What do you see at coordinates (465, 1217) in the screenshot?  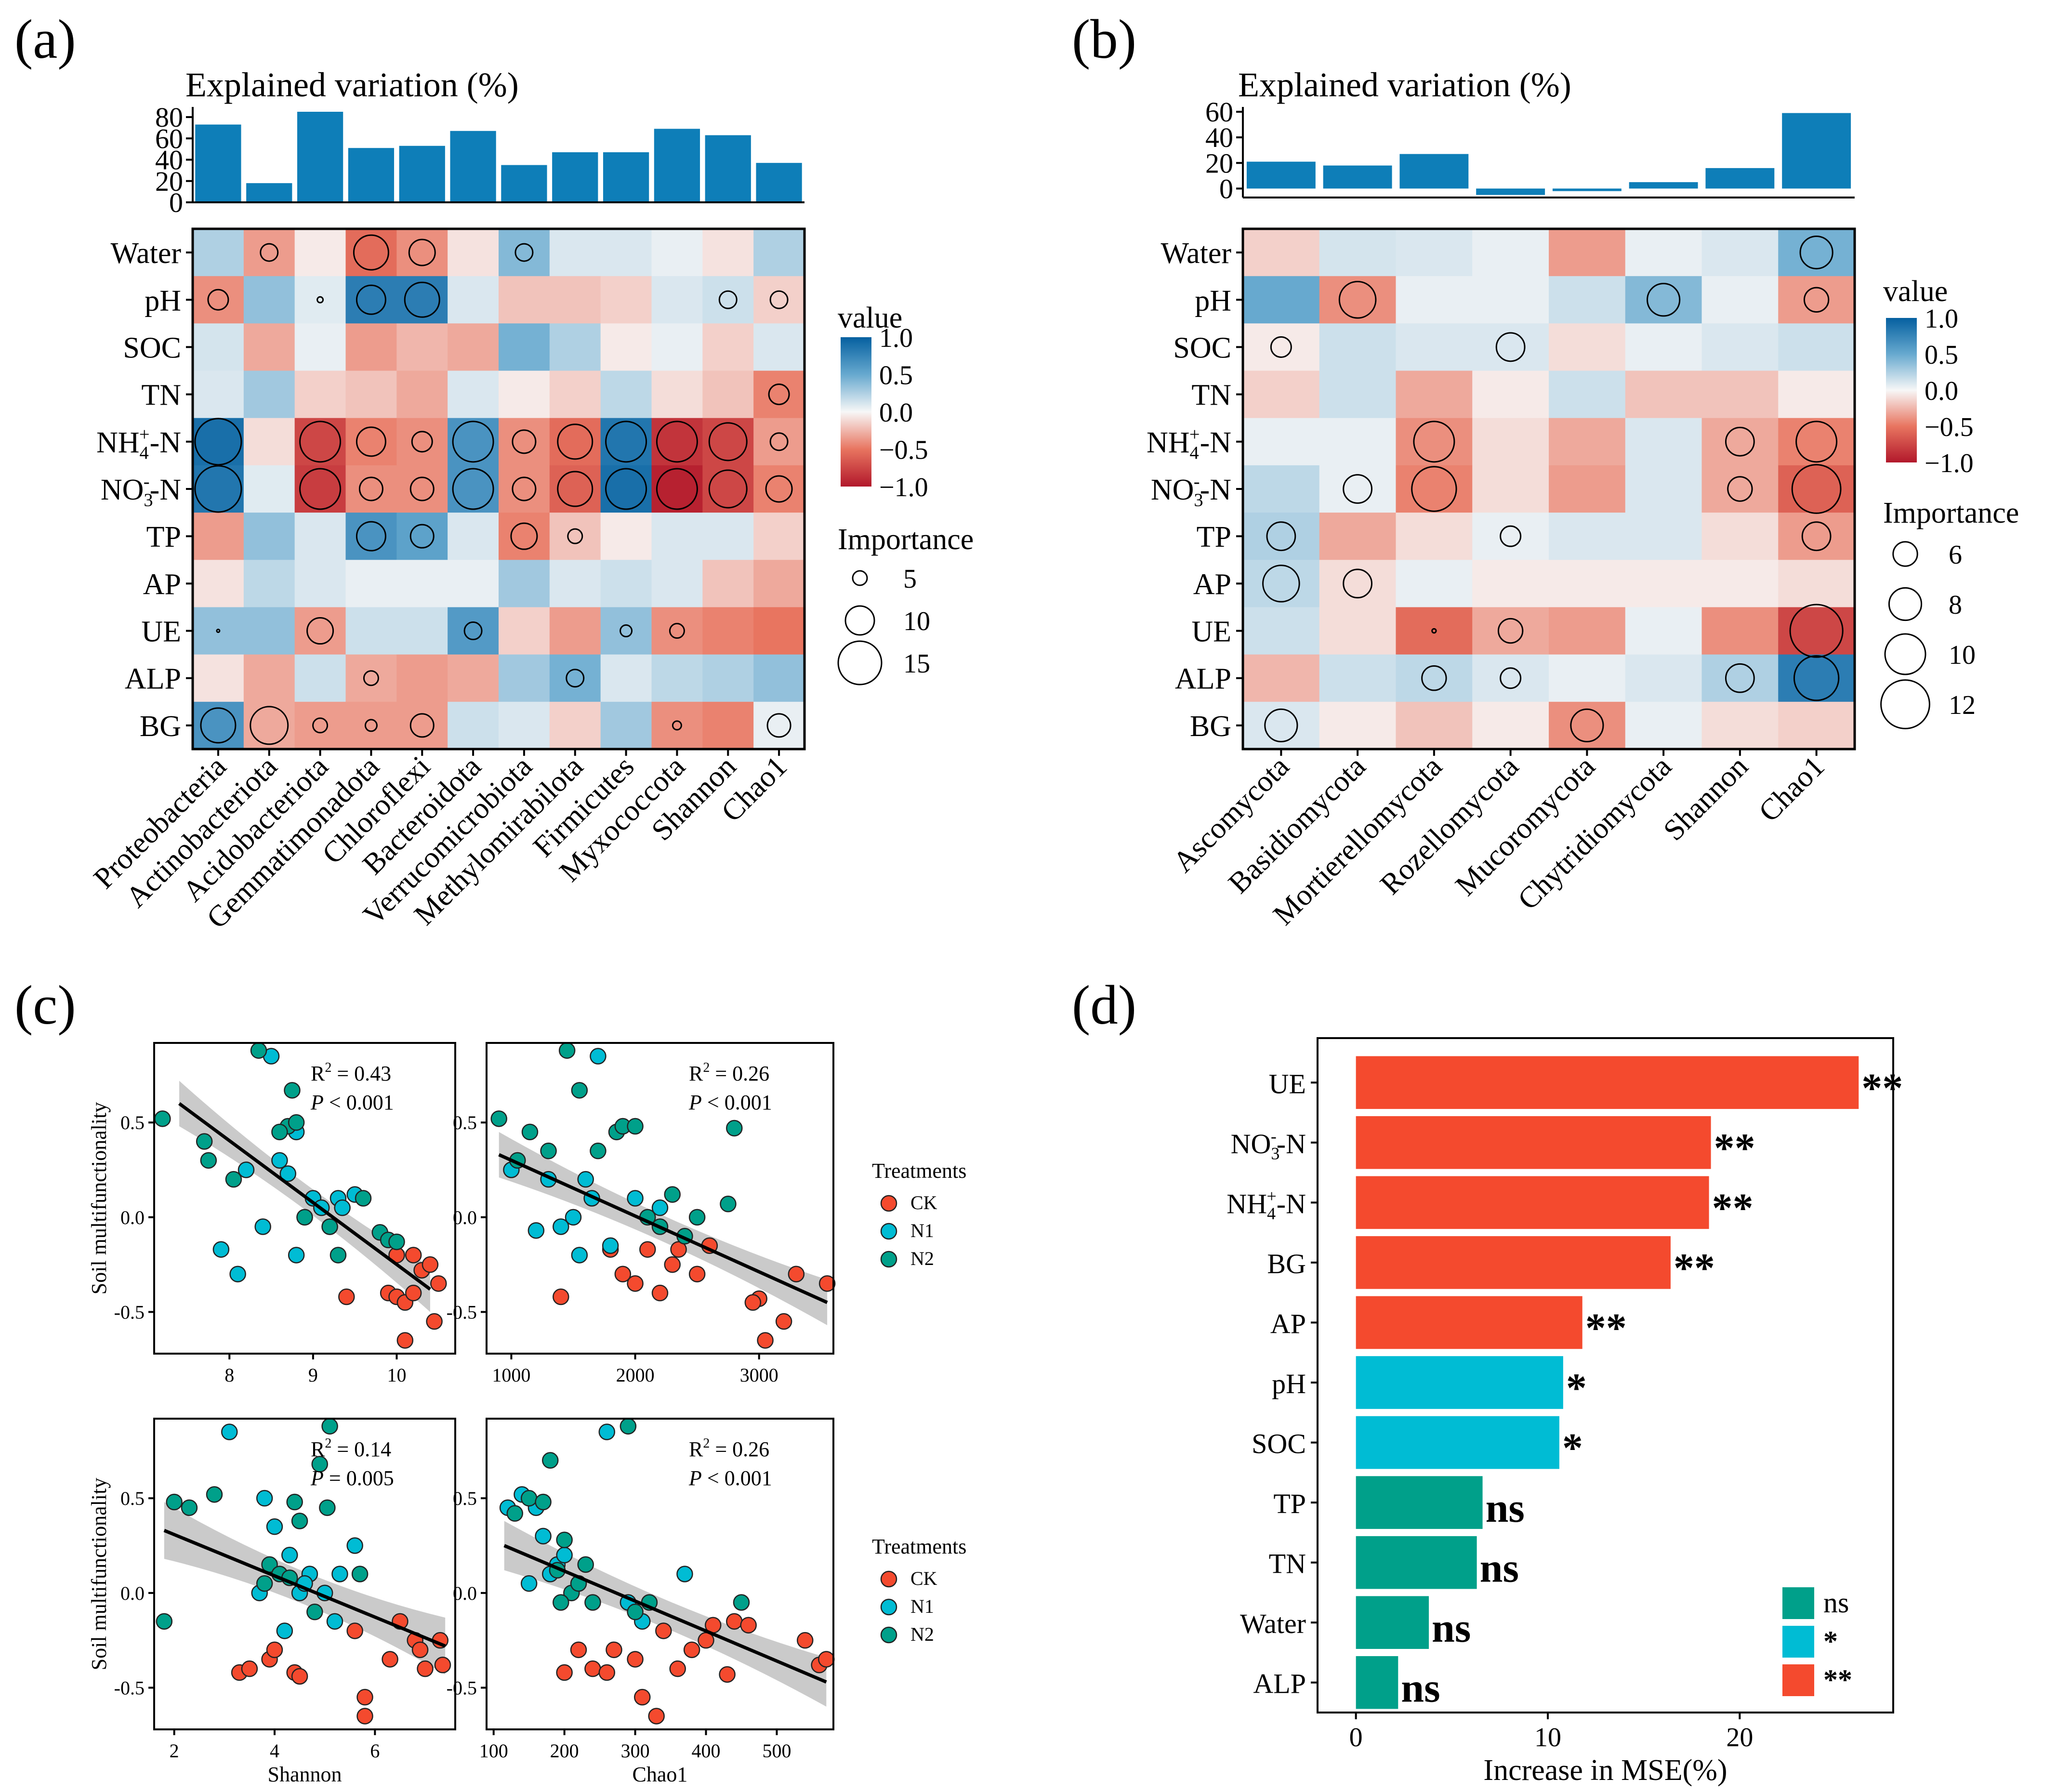 I see `y-tick-label: 0.0` at bounding box center [465, 1217].